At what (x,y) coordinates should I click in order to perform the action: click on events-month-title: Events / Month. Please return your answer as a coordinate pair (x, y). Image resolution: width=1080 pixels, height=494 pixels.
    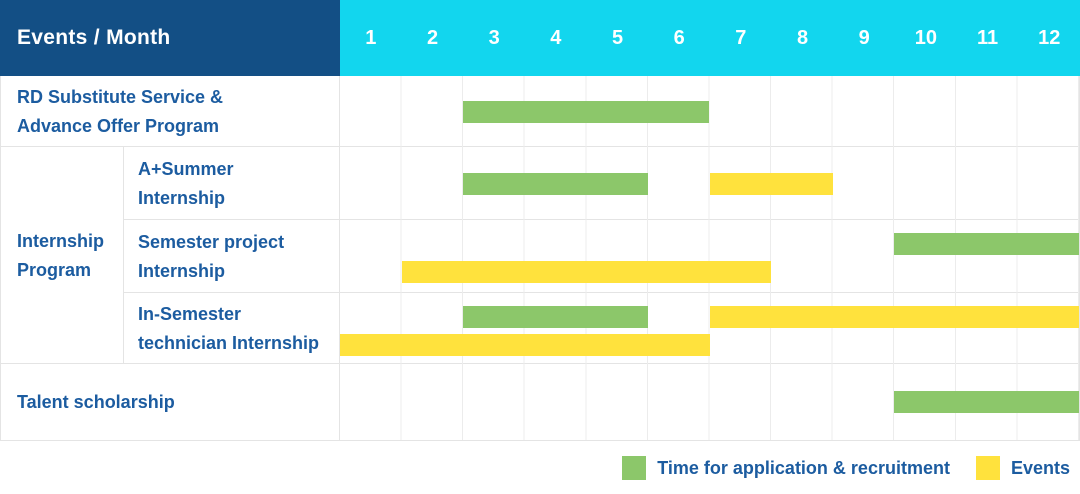
    Looking at the image, I should click on (94, 37).